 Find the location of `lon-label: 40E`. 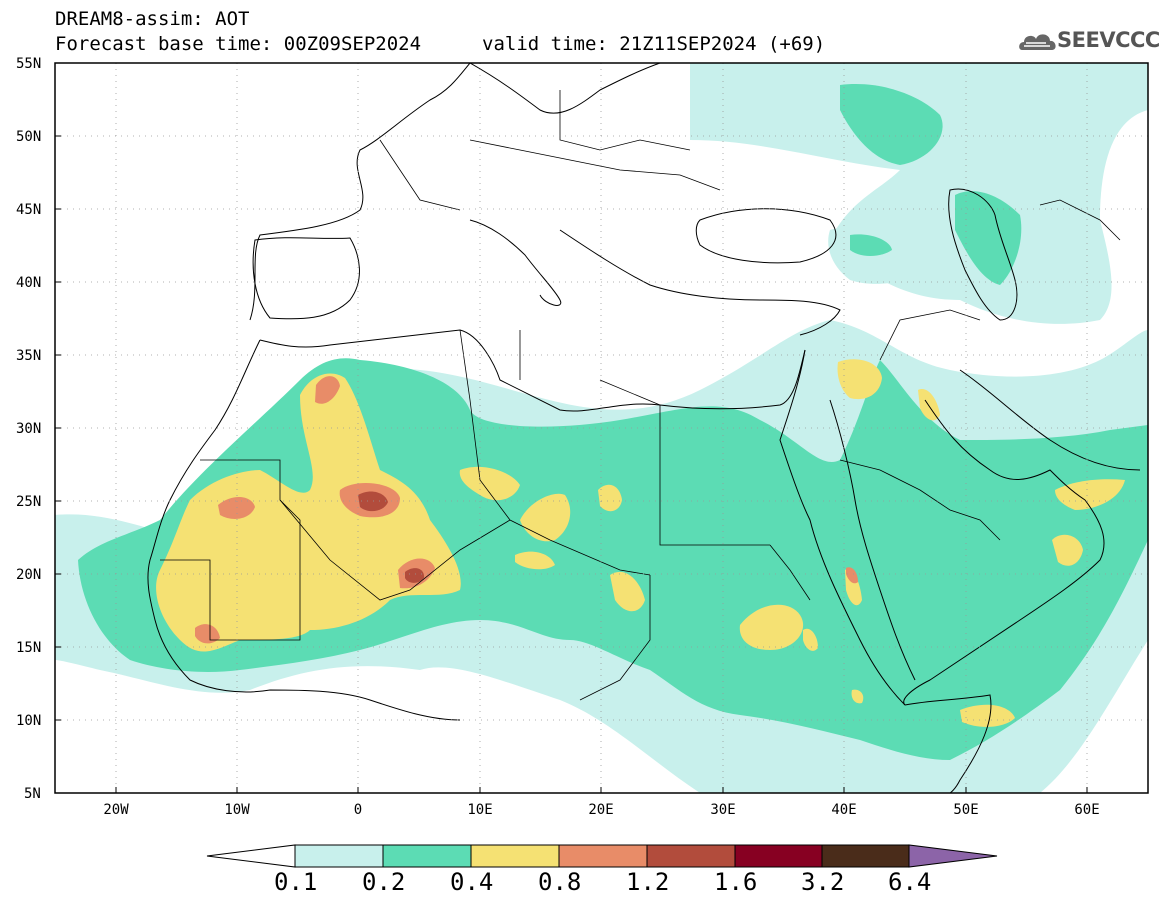

lon-label: 40E is located at coordinates (843, 810).